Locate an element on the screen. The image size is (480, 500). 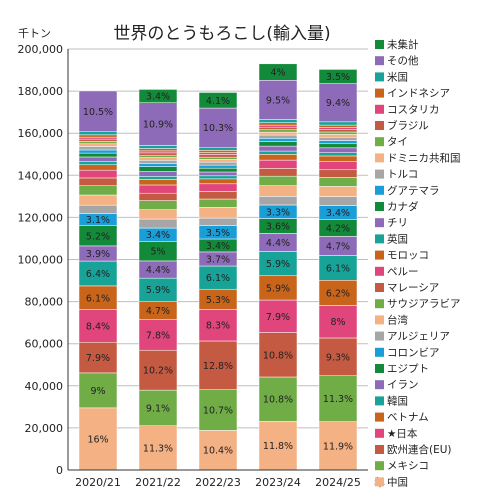
legend-item: 韓国 is located at coordinates (391, 401).